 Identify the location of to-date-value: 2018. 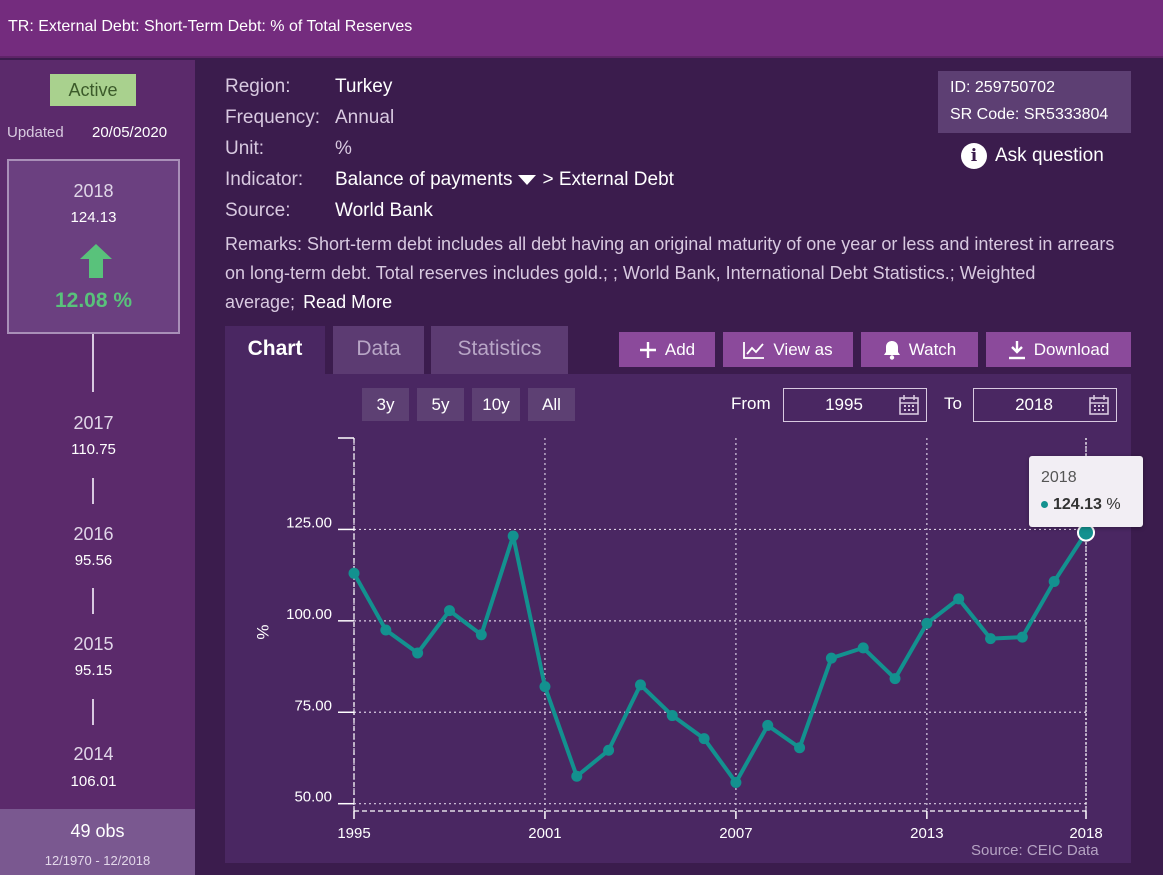
(1034, 404).